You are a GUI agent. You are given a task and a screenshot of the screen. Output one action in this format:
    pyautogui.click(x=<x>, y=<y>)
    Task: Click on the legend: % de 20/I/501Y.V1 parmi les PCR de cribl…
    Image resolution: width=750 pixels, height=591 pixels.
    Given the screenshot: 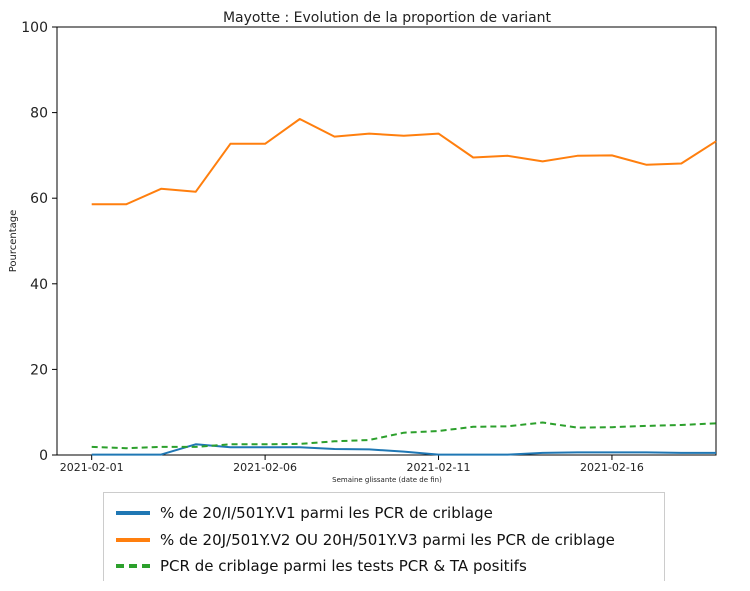 What is the action you would take?
    pyautogui.click(x=384, y=536)
    